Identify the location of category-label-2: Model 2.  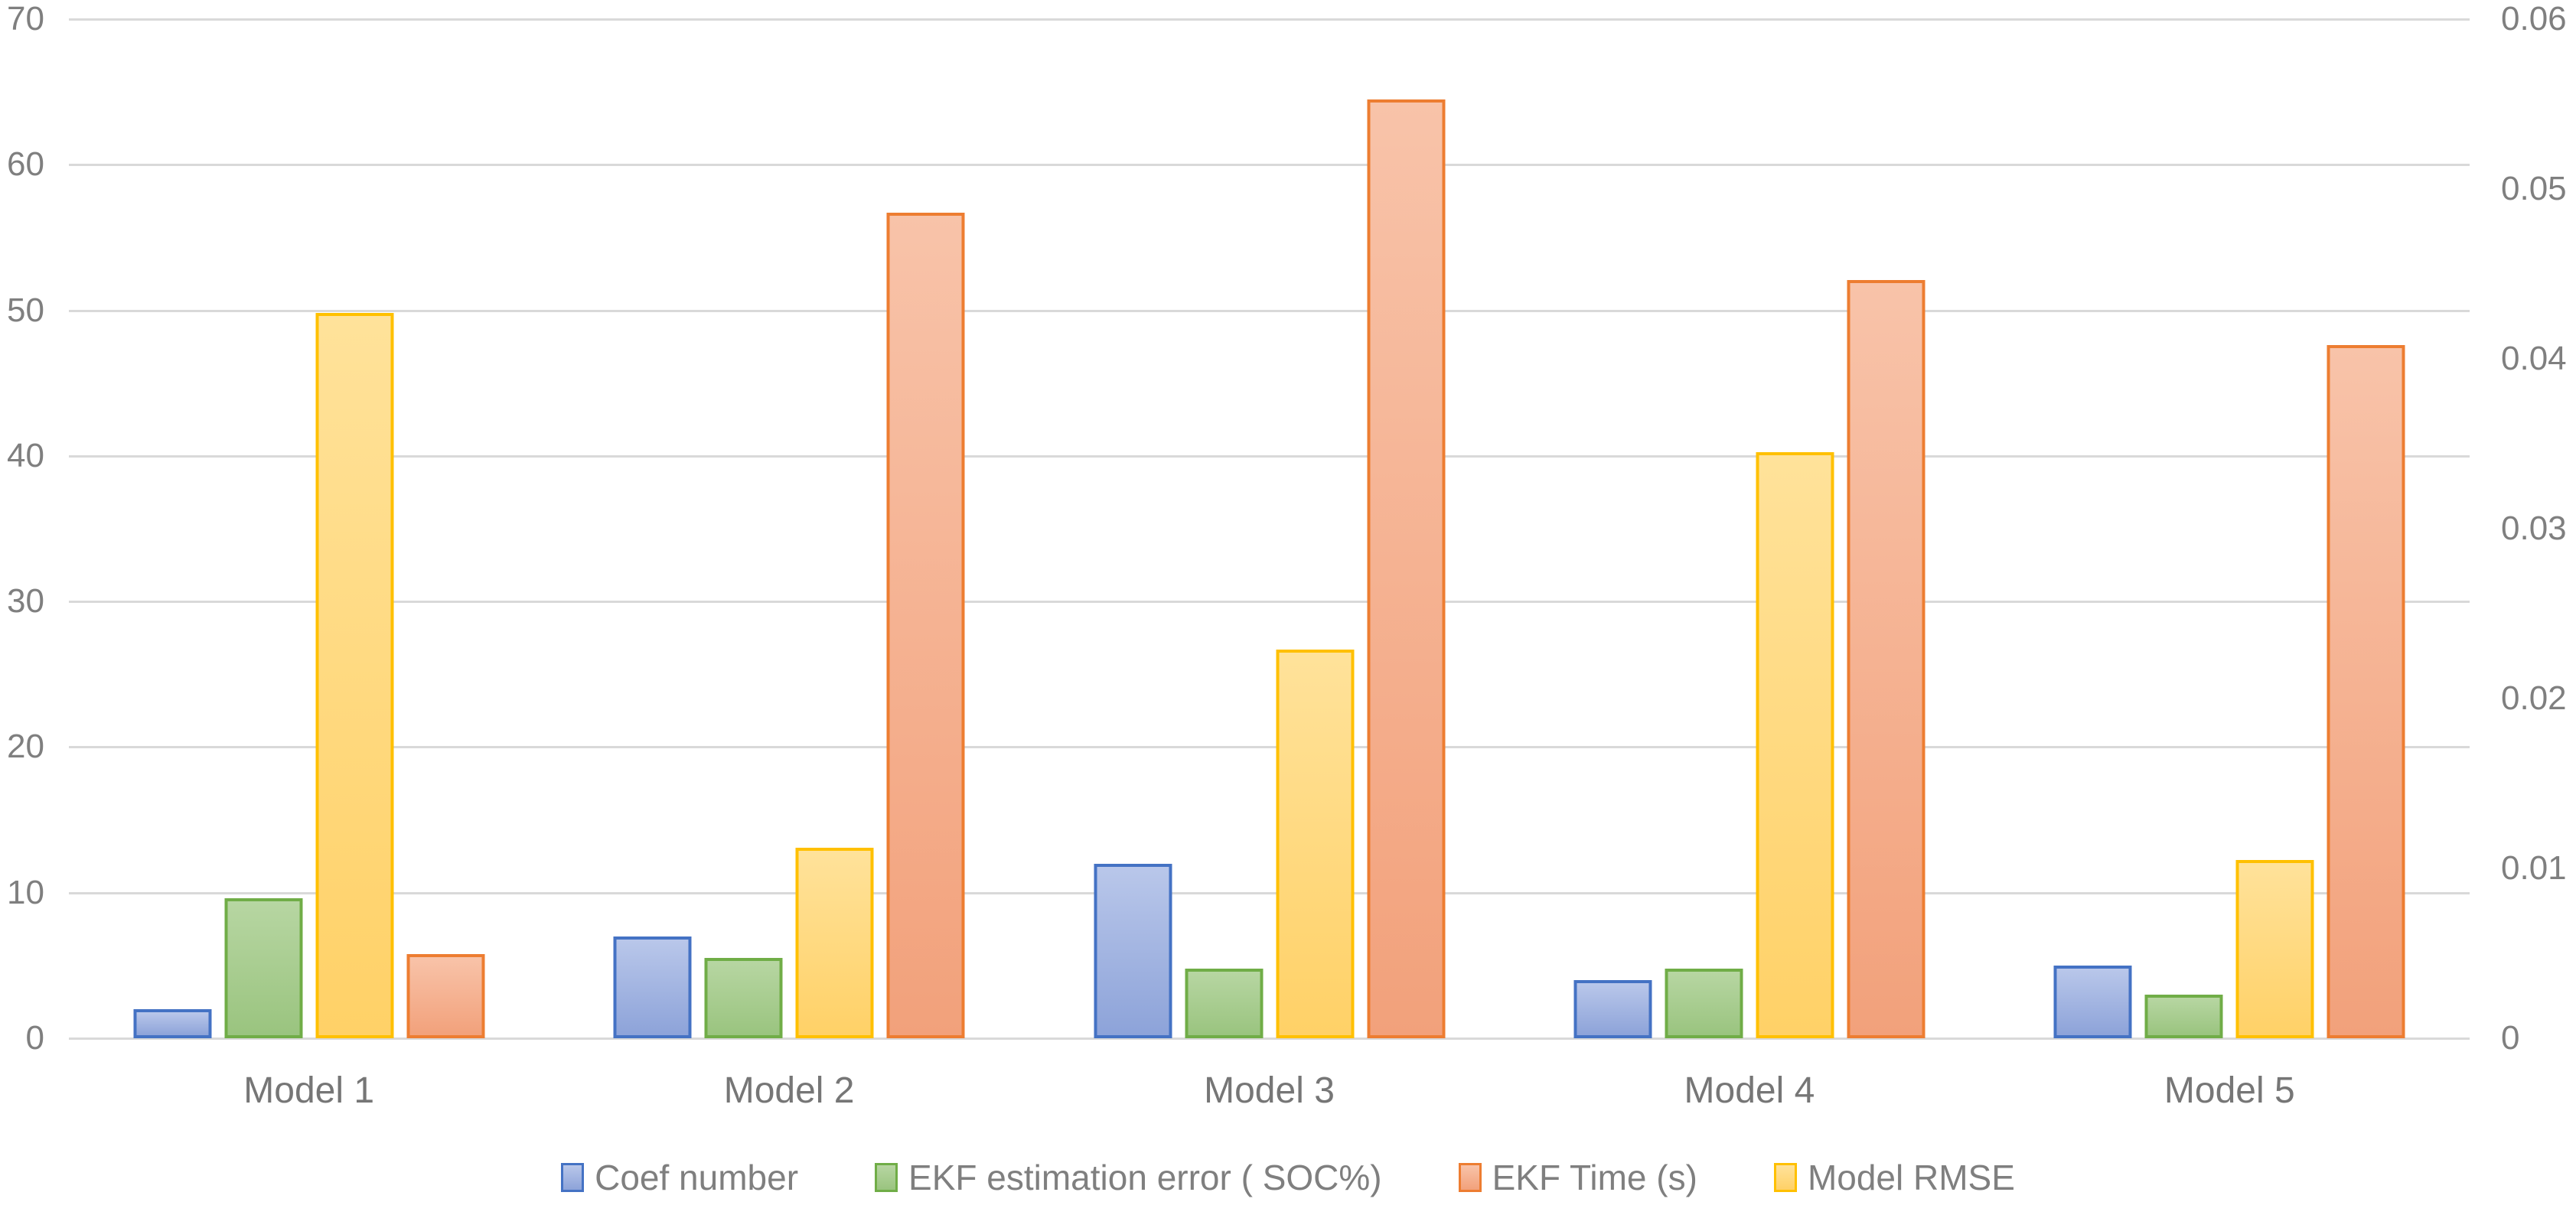
(789, 1090).